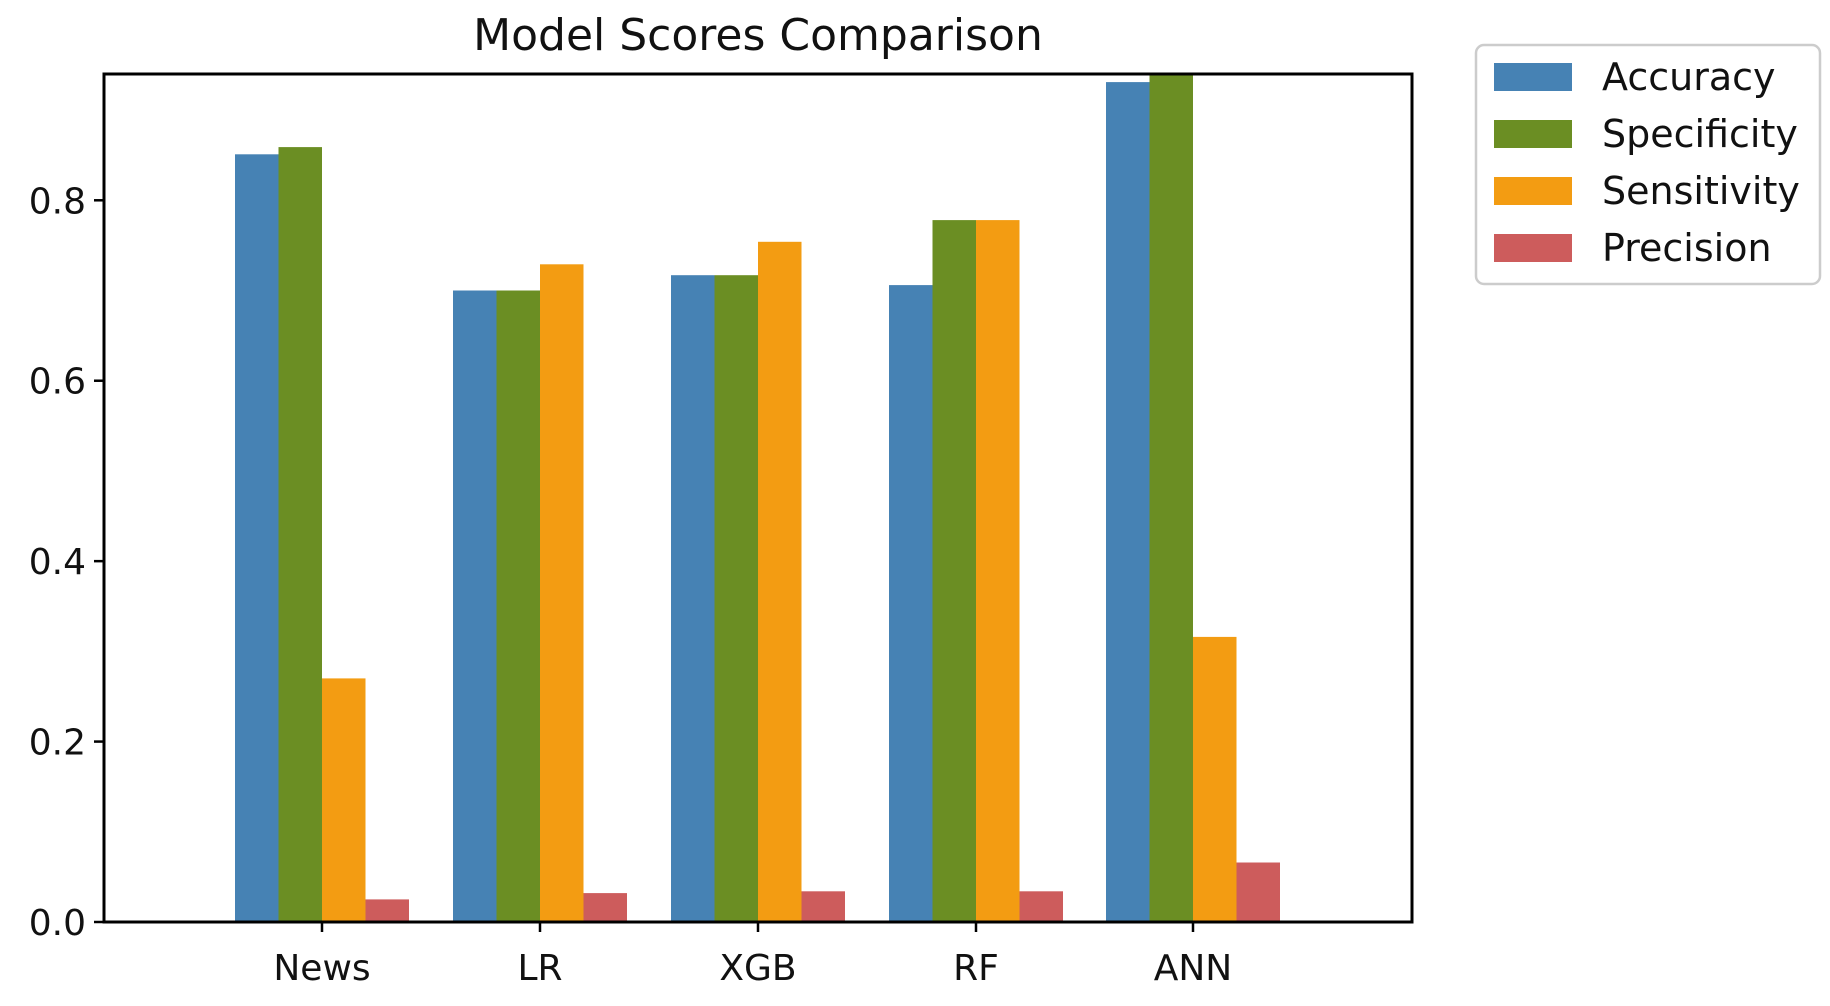  What do you see at coordinates (57, 382) in the screenshot?
I see `y-tick-label: 0.6` at bounding box center [57, 382].